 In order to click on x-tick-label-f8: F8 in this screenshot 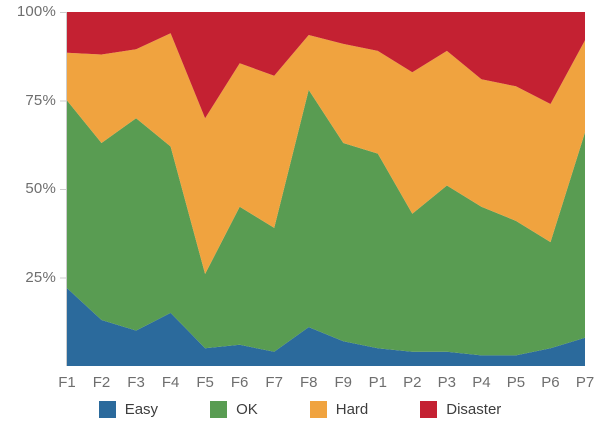, I will do `click(308, 382)`.